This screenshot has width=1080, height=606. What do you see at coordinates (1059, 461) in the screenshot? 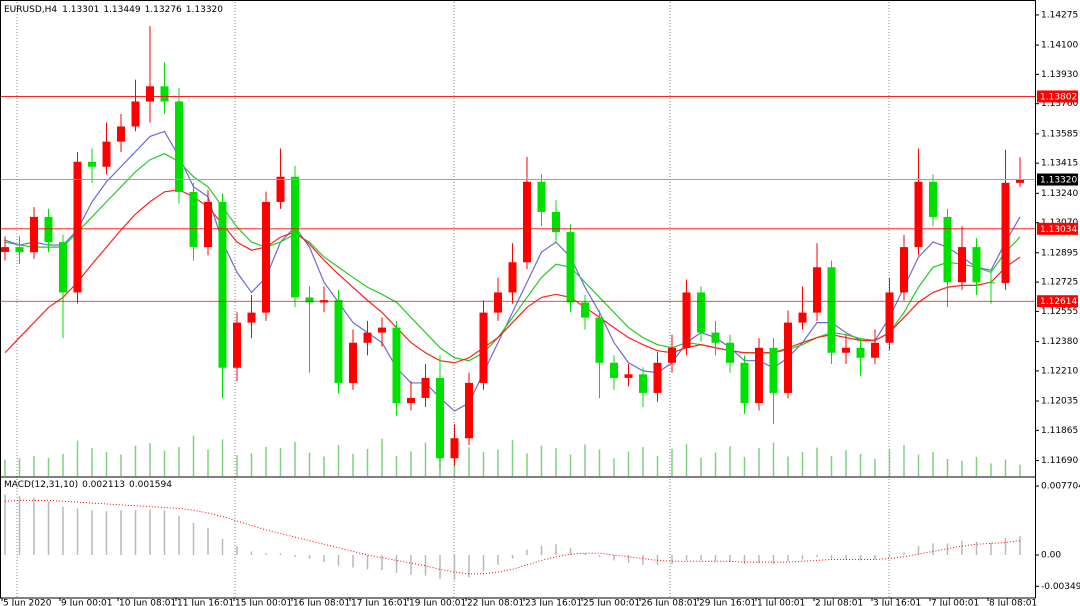
I see `y-tick-label: 1.11690` at bounding box center [1059, 461].